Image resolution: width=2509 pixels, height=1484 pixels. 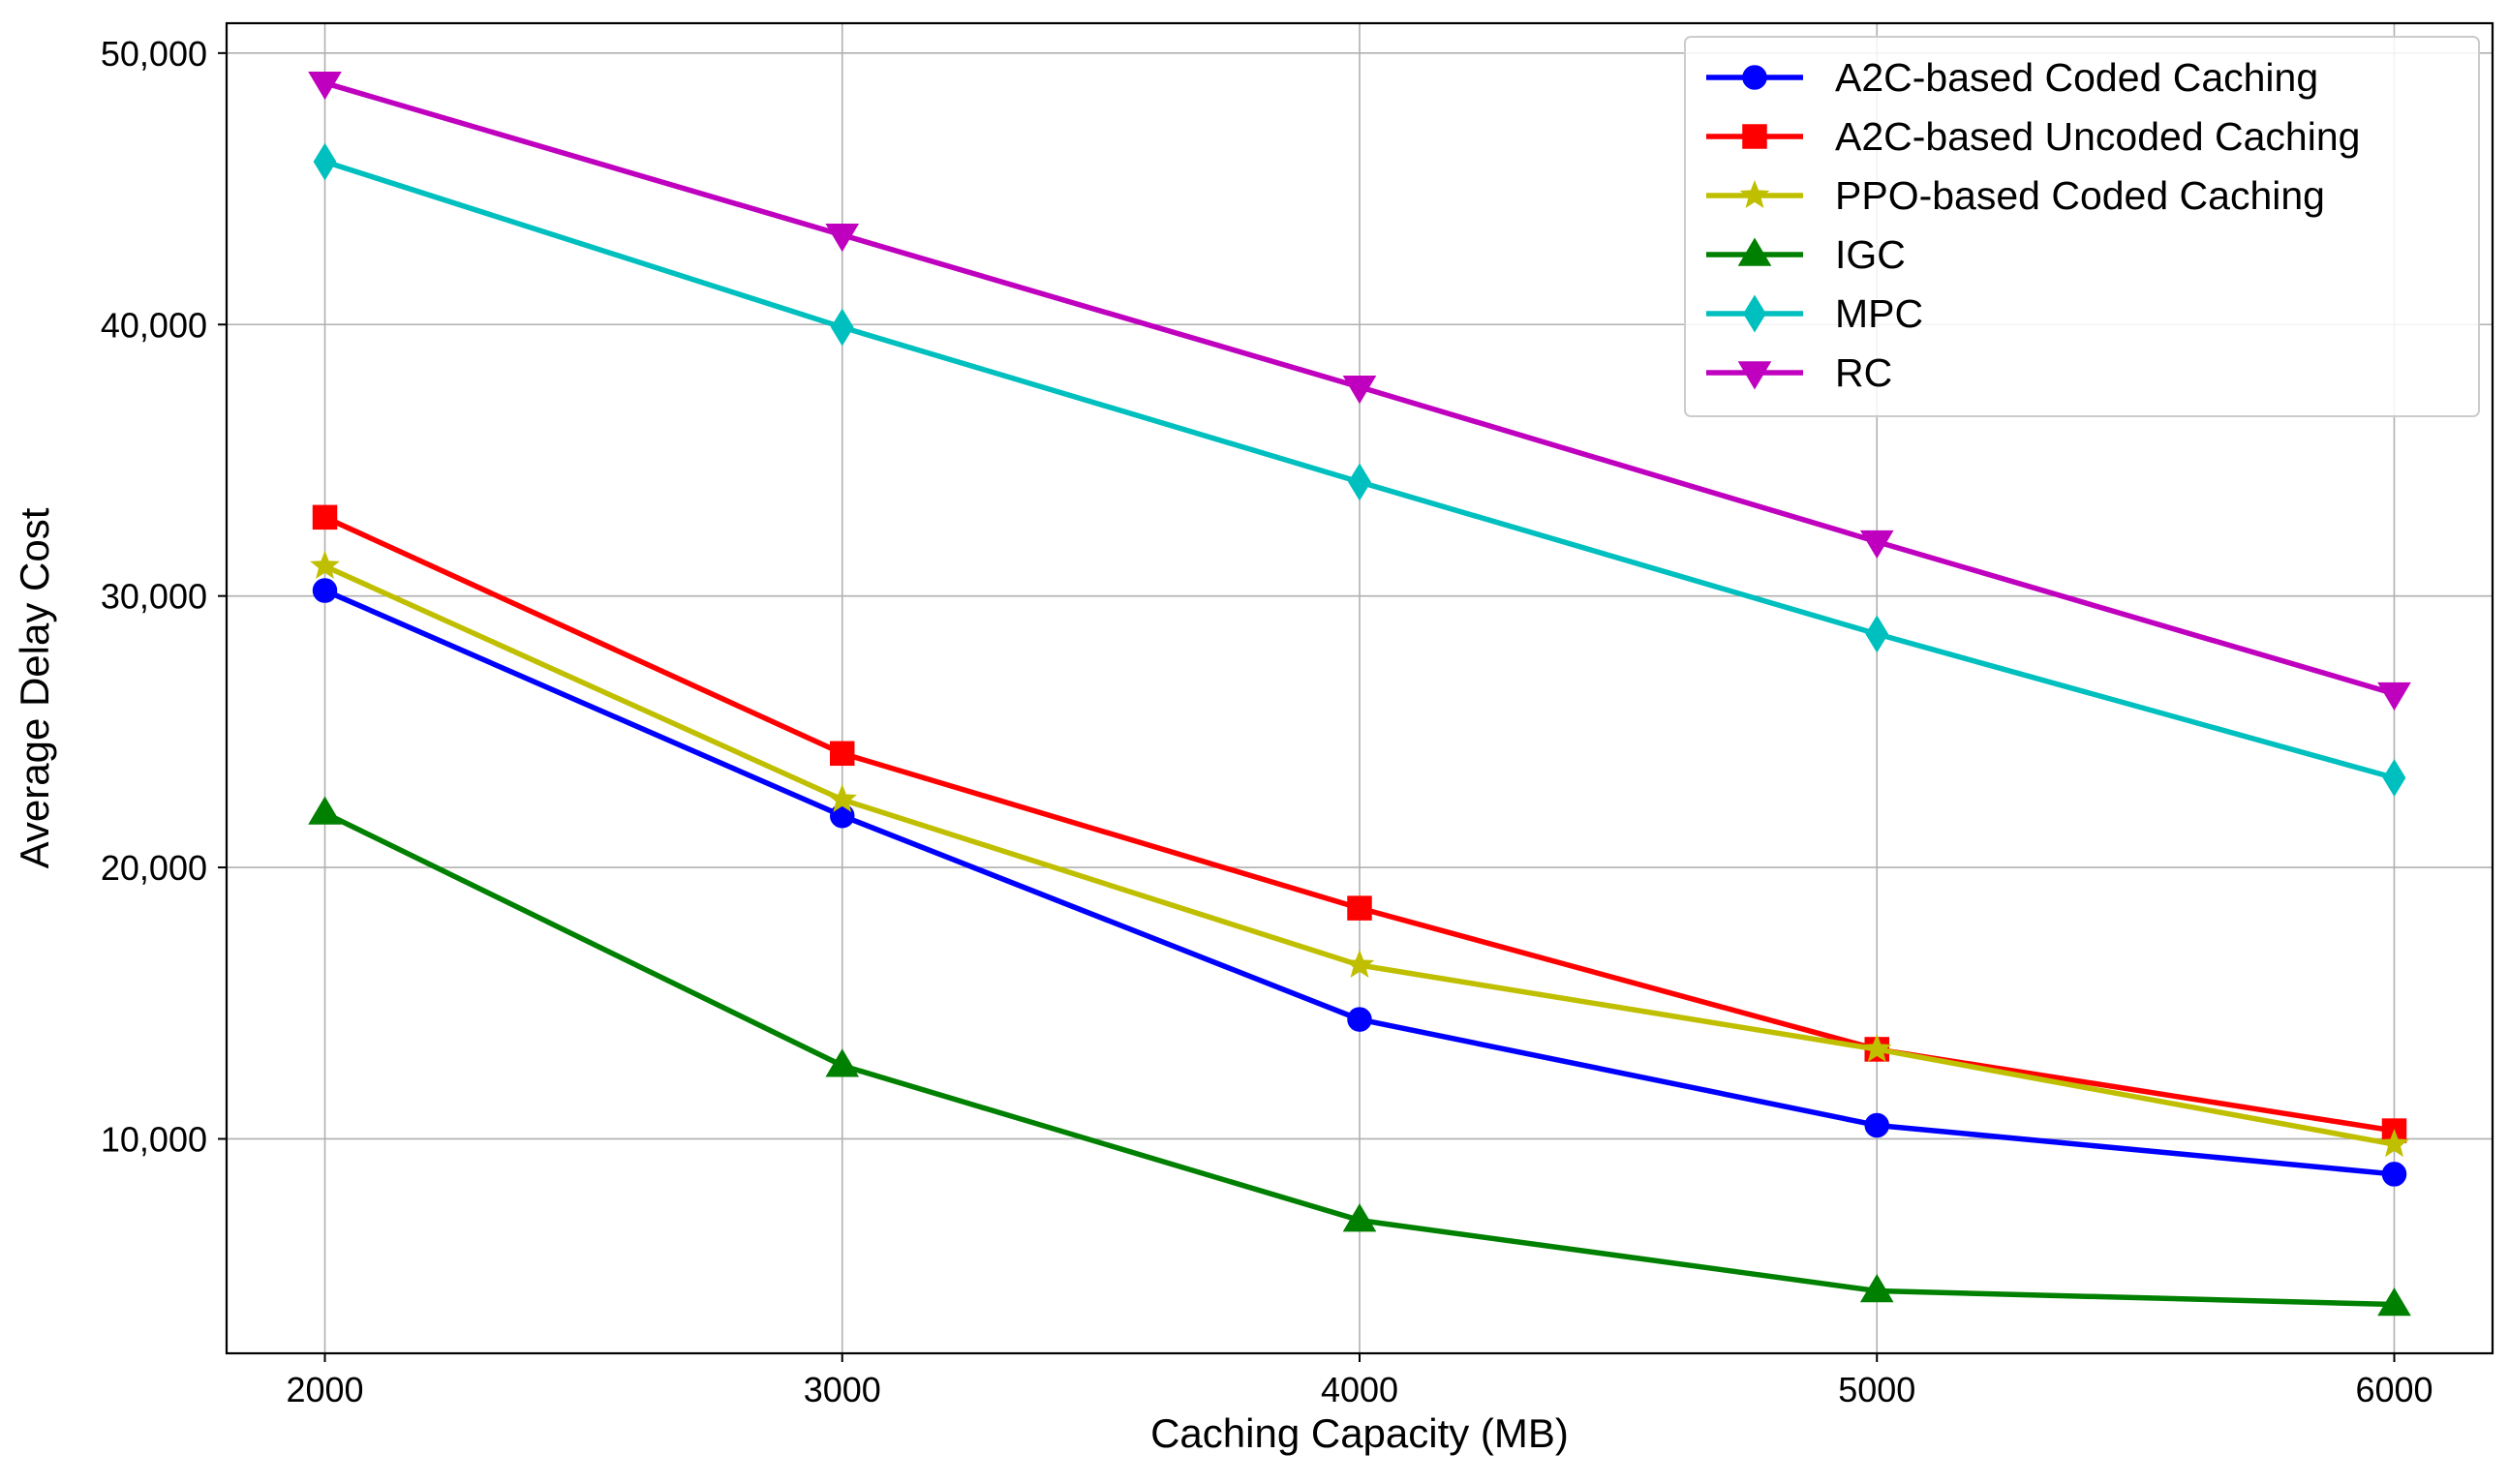 I want to click on y-tick-label: 40,000, so click(x=154, y=325).